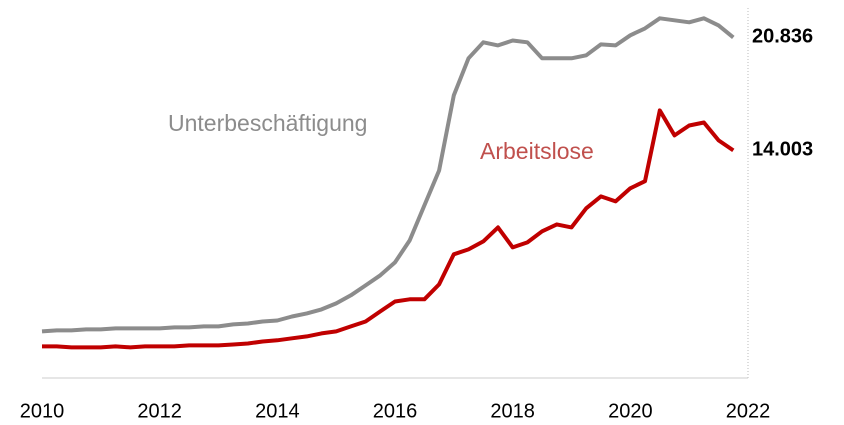  Describe the element at coordinates (159, 411) in the screenshot. I see `x-tick-label: 2012` at that location.